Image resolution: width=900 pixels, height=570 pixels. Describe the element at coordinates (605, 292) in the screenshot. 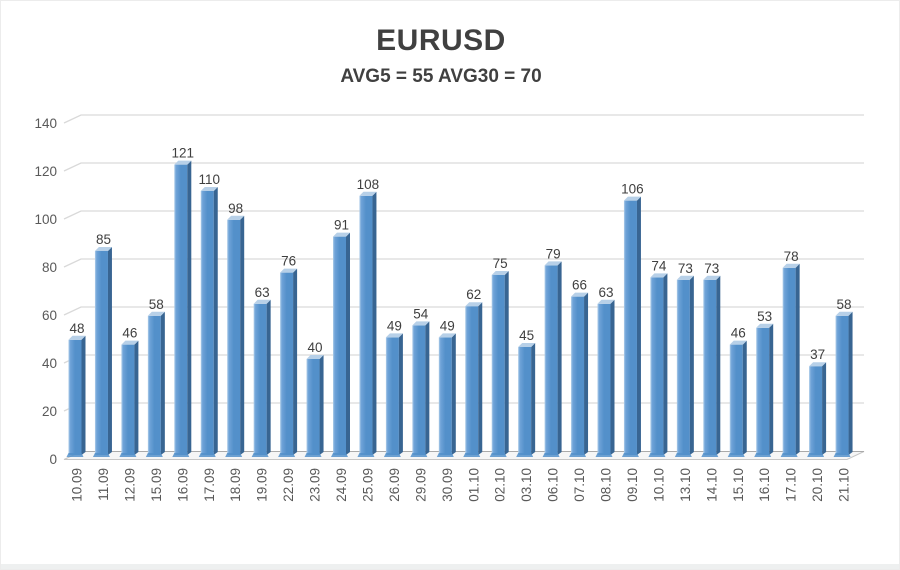

I see `bar-value-label: 63` at that location.